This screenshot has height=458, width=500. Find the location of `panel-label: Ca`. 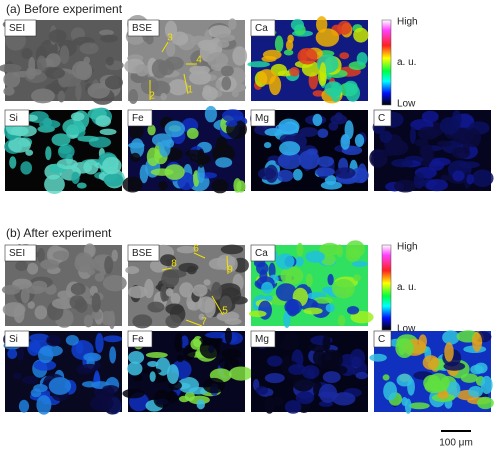

panel-label: Ca is located at coordinates (261, 28).